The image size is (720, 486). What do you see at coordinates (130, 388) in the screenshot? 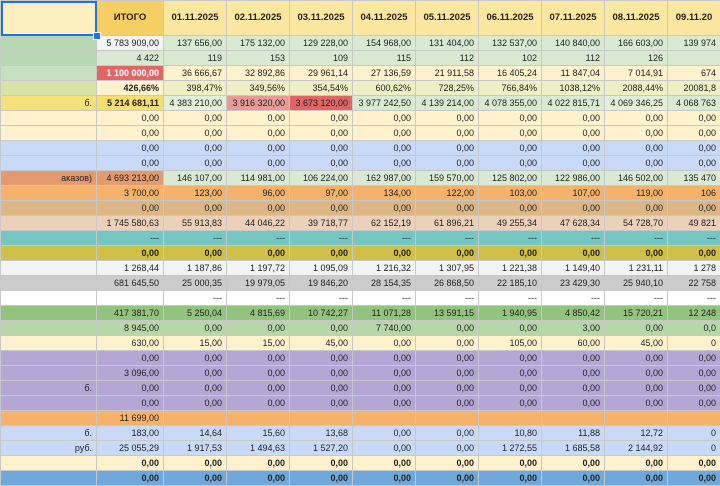
I see `total-cell: 0,00` at bounding box center [130, 388].